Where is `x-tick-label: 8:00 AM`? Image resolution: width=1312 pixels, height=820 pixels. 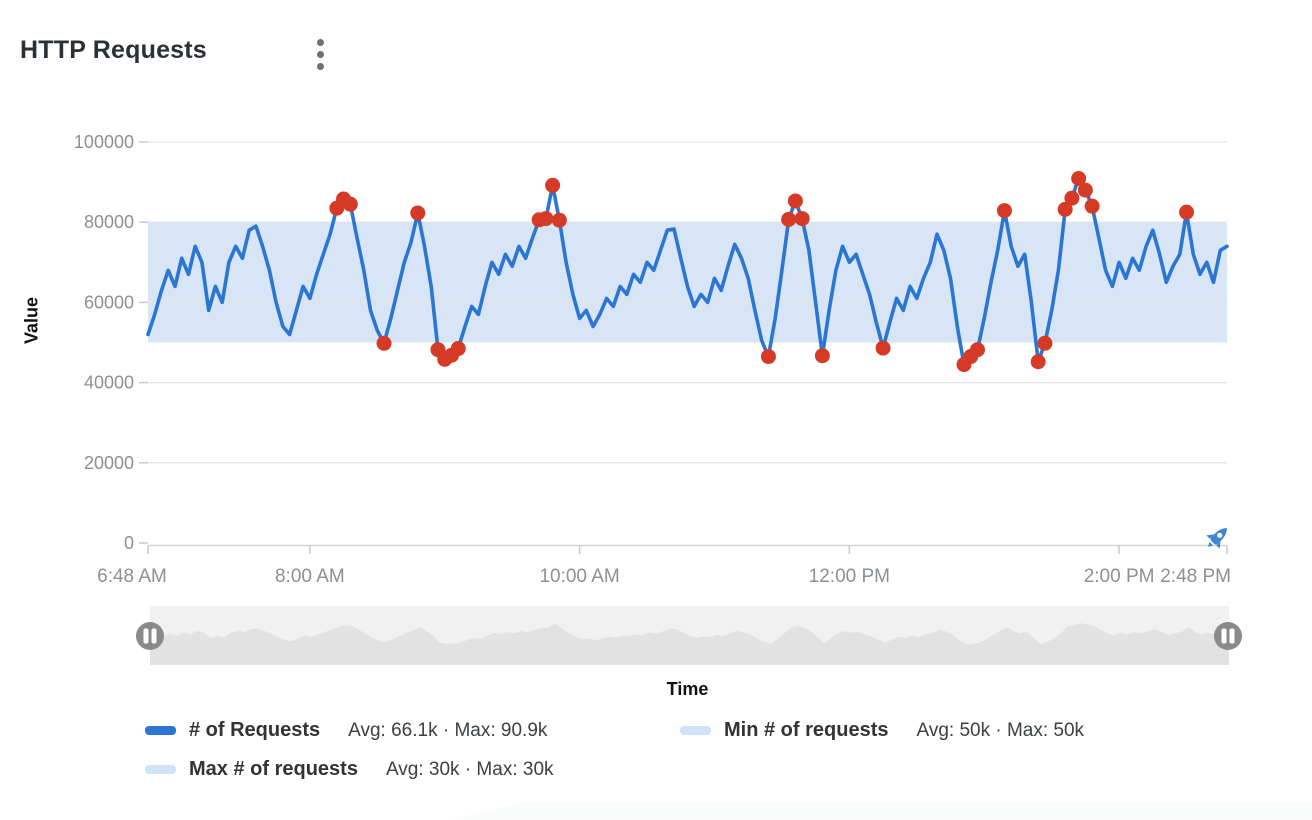 x-tick-label: 8:00 AM is located at coordinates (310, 576).